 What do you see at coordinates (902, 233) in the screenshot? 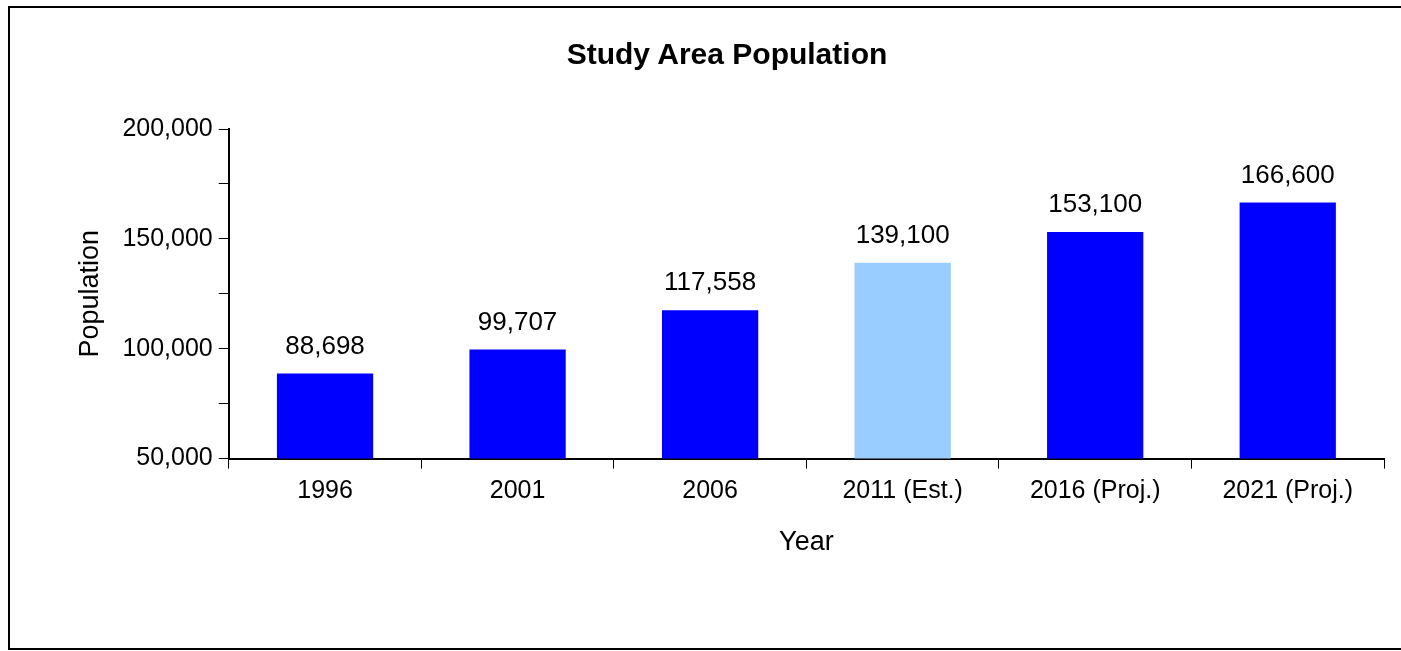
I see `data-label: 139,100` at bounding box center [902, 233].